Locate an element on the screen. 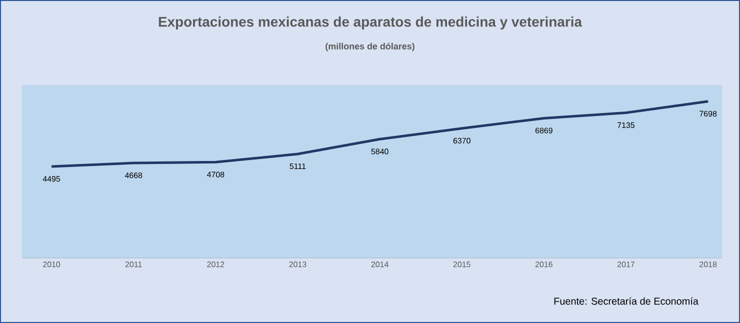  chart-title: Exportaciones mexicanas de aparatos de medicina y veterinaria is located at coordinates (370, 23).